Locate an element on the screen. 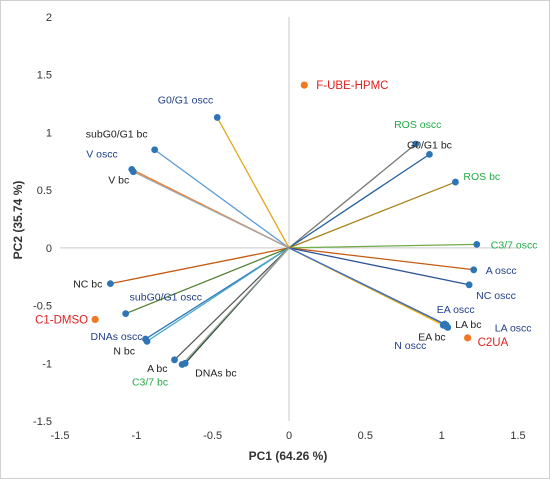 The image size is (550, 479). variable-label: A oscc is located at coordinates (501, 271).